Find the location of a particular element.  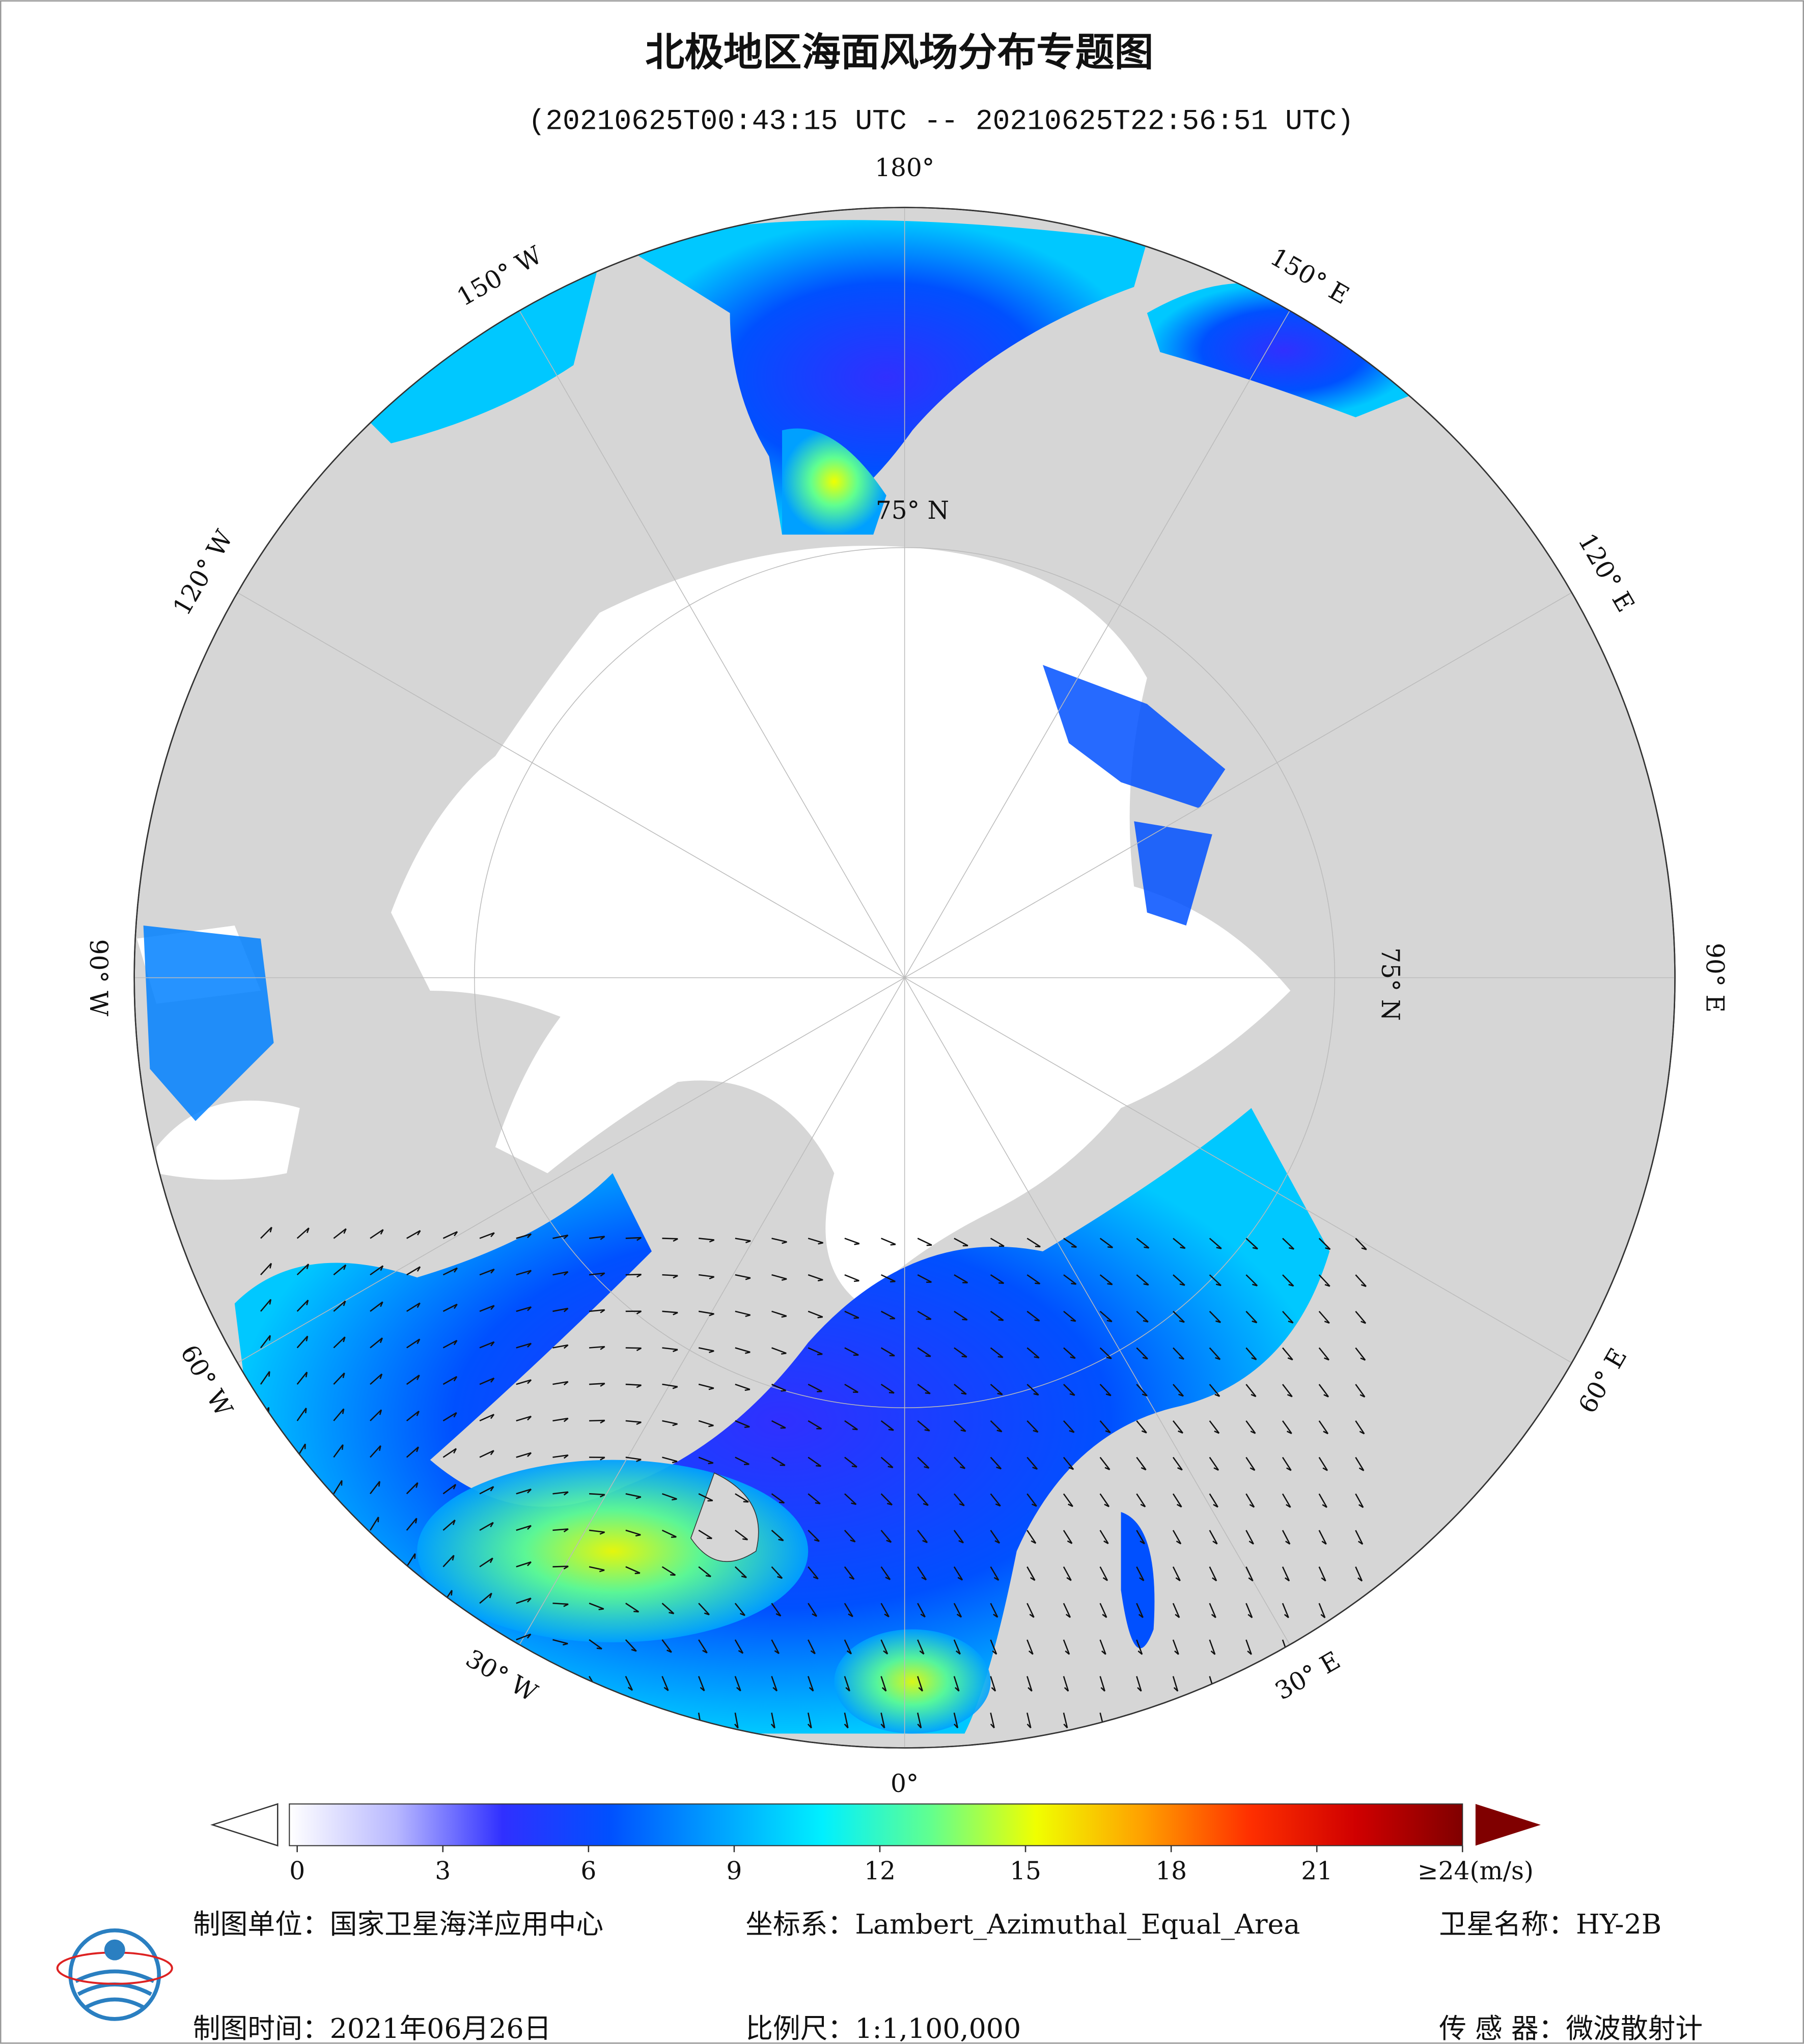

colorbar-tick-label: 21 is located at coordinates (1317, 1871).